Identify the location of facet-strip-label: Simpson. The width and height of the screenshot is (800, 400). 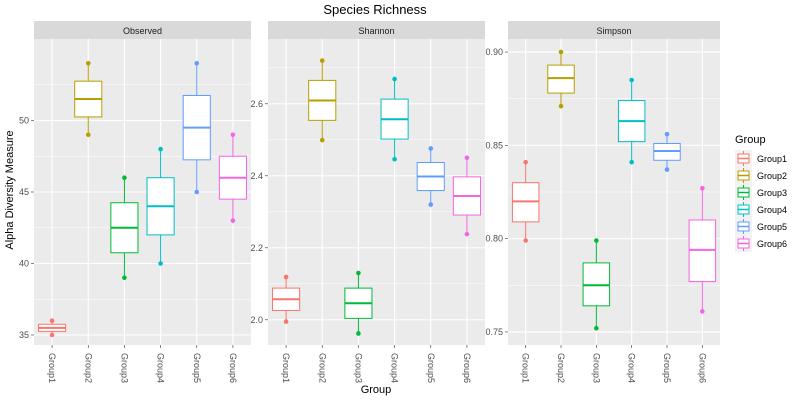
(613, 31).